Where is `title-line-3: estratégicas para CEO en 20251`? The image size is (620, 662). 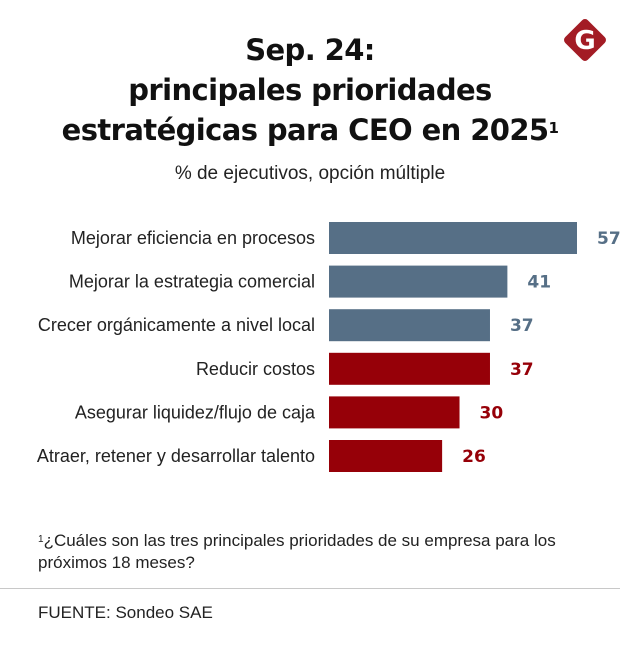
title-line-3: estratégicas para CEO en 20251 is located at coordinates (310, 130).